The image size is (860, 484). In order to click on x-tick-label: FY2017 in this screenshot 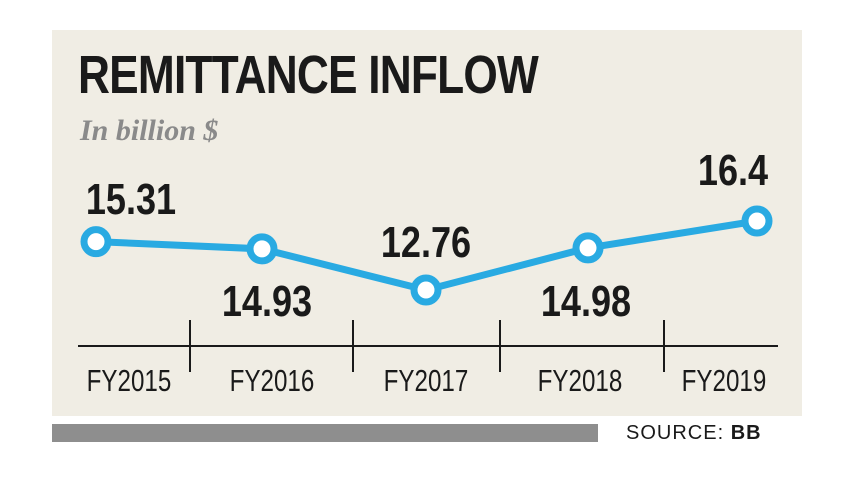, I will do `click(426, 380)`.